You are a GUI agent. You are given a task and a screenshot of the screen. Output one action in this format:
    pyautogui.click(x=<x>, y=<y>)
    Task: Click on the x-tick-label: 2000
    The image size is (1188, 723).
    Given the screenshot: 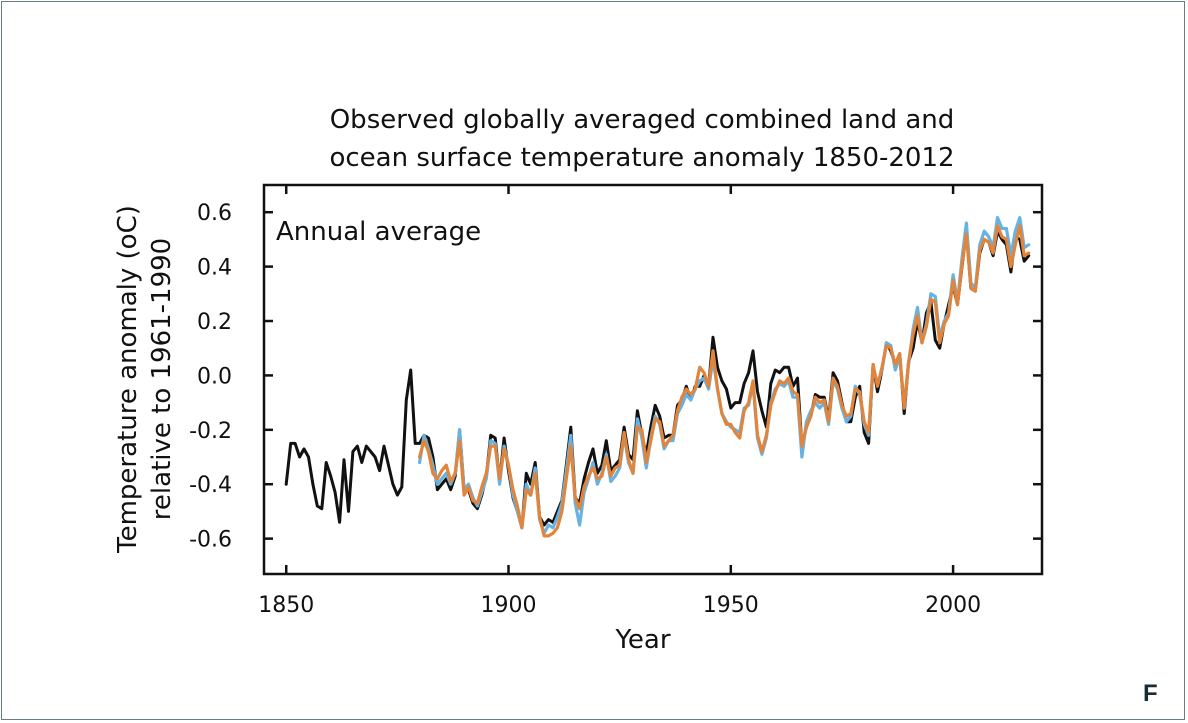 What is the action you would take?
    pyautogui.click(x=953, y=605)
    